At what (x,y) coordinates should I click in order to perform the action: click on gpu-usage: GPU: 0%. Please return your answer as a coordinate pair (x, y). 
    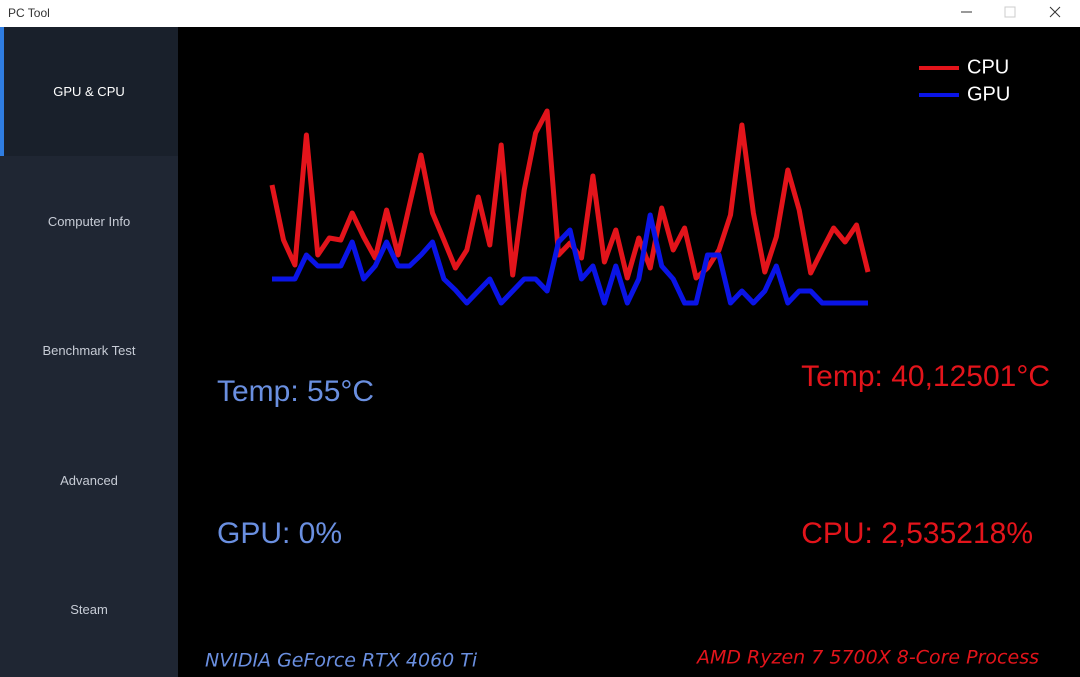
    Looking at the image, I should click on (279, 533).